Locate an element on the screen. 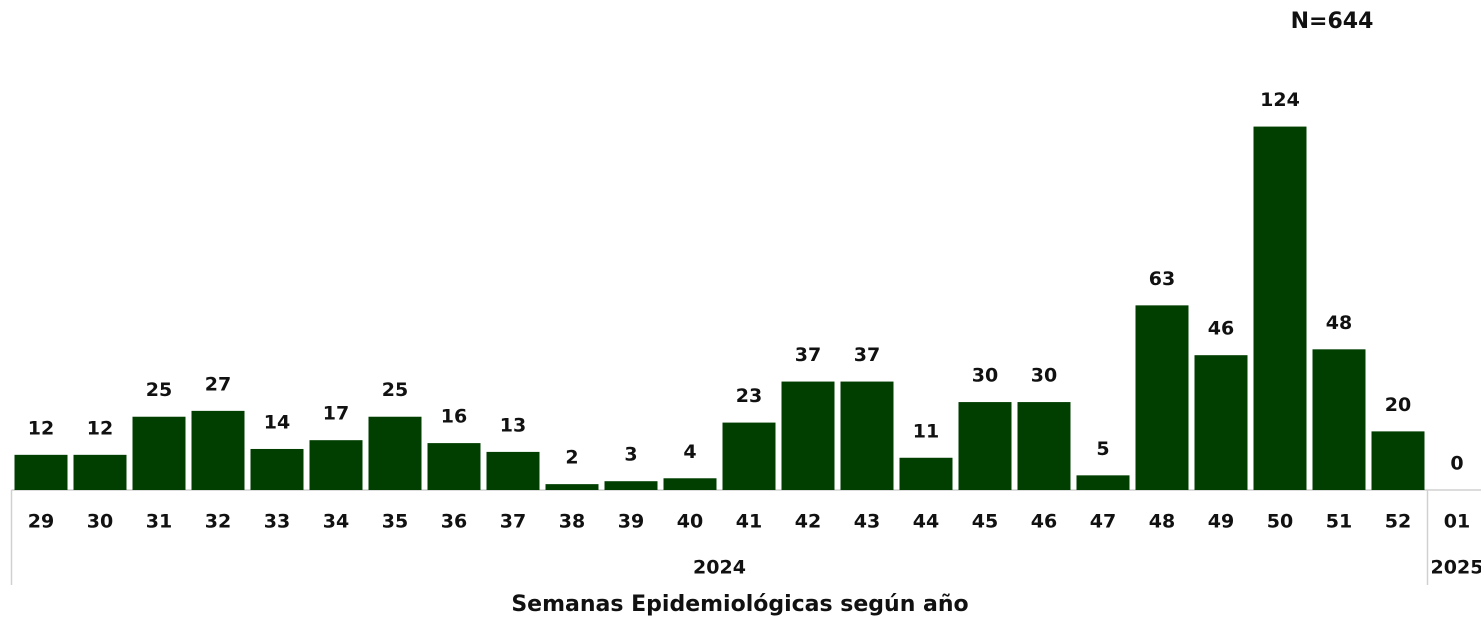 This screenshot has width=1481, height=621. x-tick-label: 43 is located at coordinates (867, 522).